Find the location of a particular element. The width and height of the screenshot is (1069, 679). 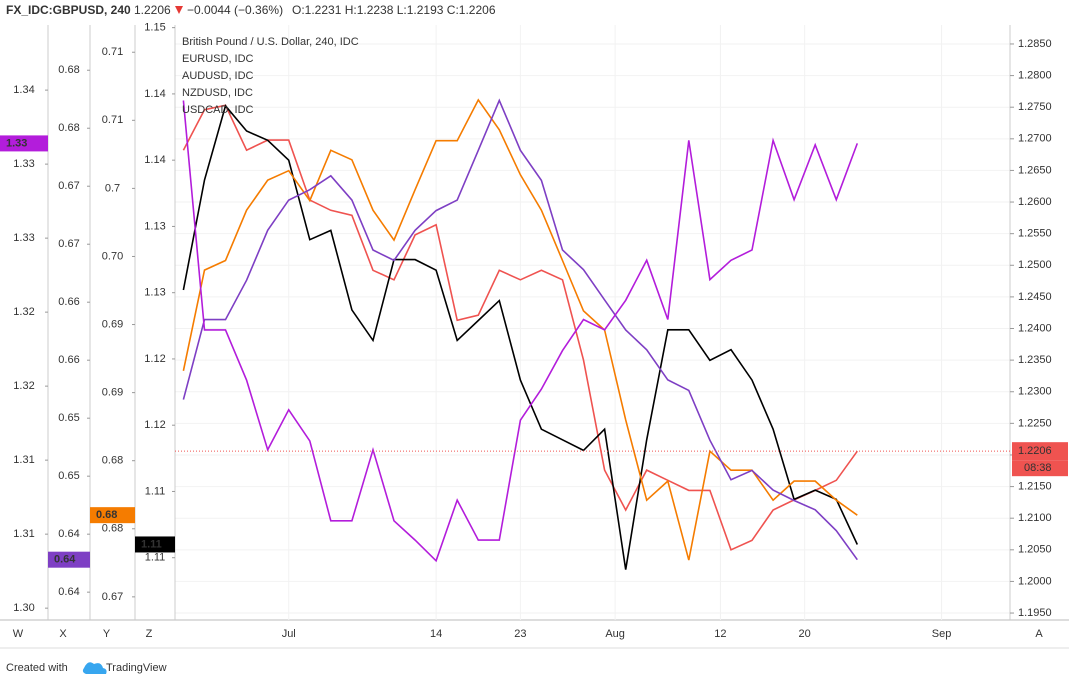

logo is located at coordinates (94, 668).